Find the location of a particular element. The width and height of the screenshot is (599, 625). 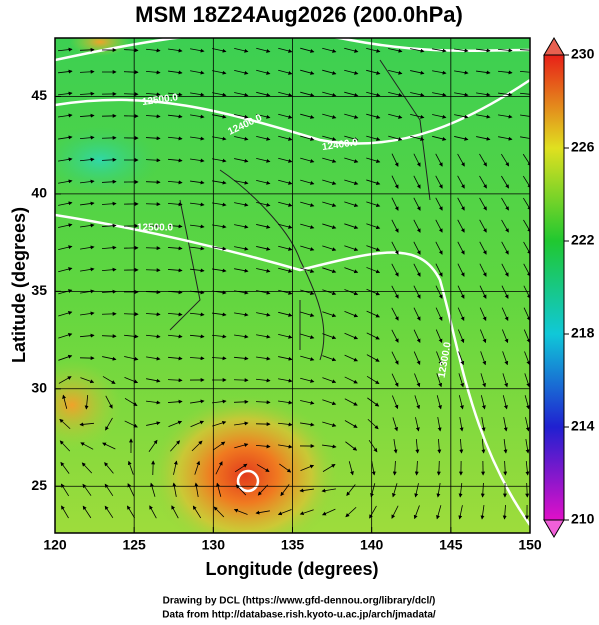

x-tick-label: 125 is located at coordinates (134, 545).